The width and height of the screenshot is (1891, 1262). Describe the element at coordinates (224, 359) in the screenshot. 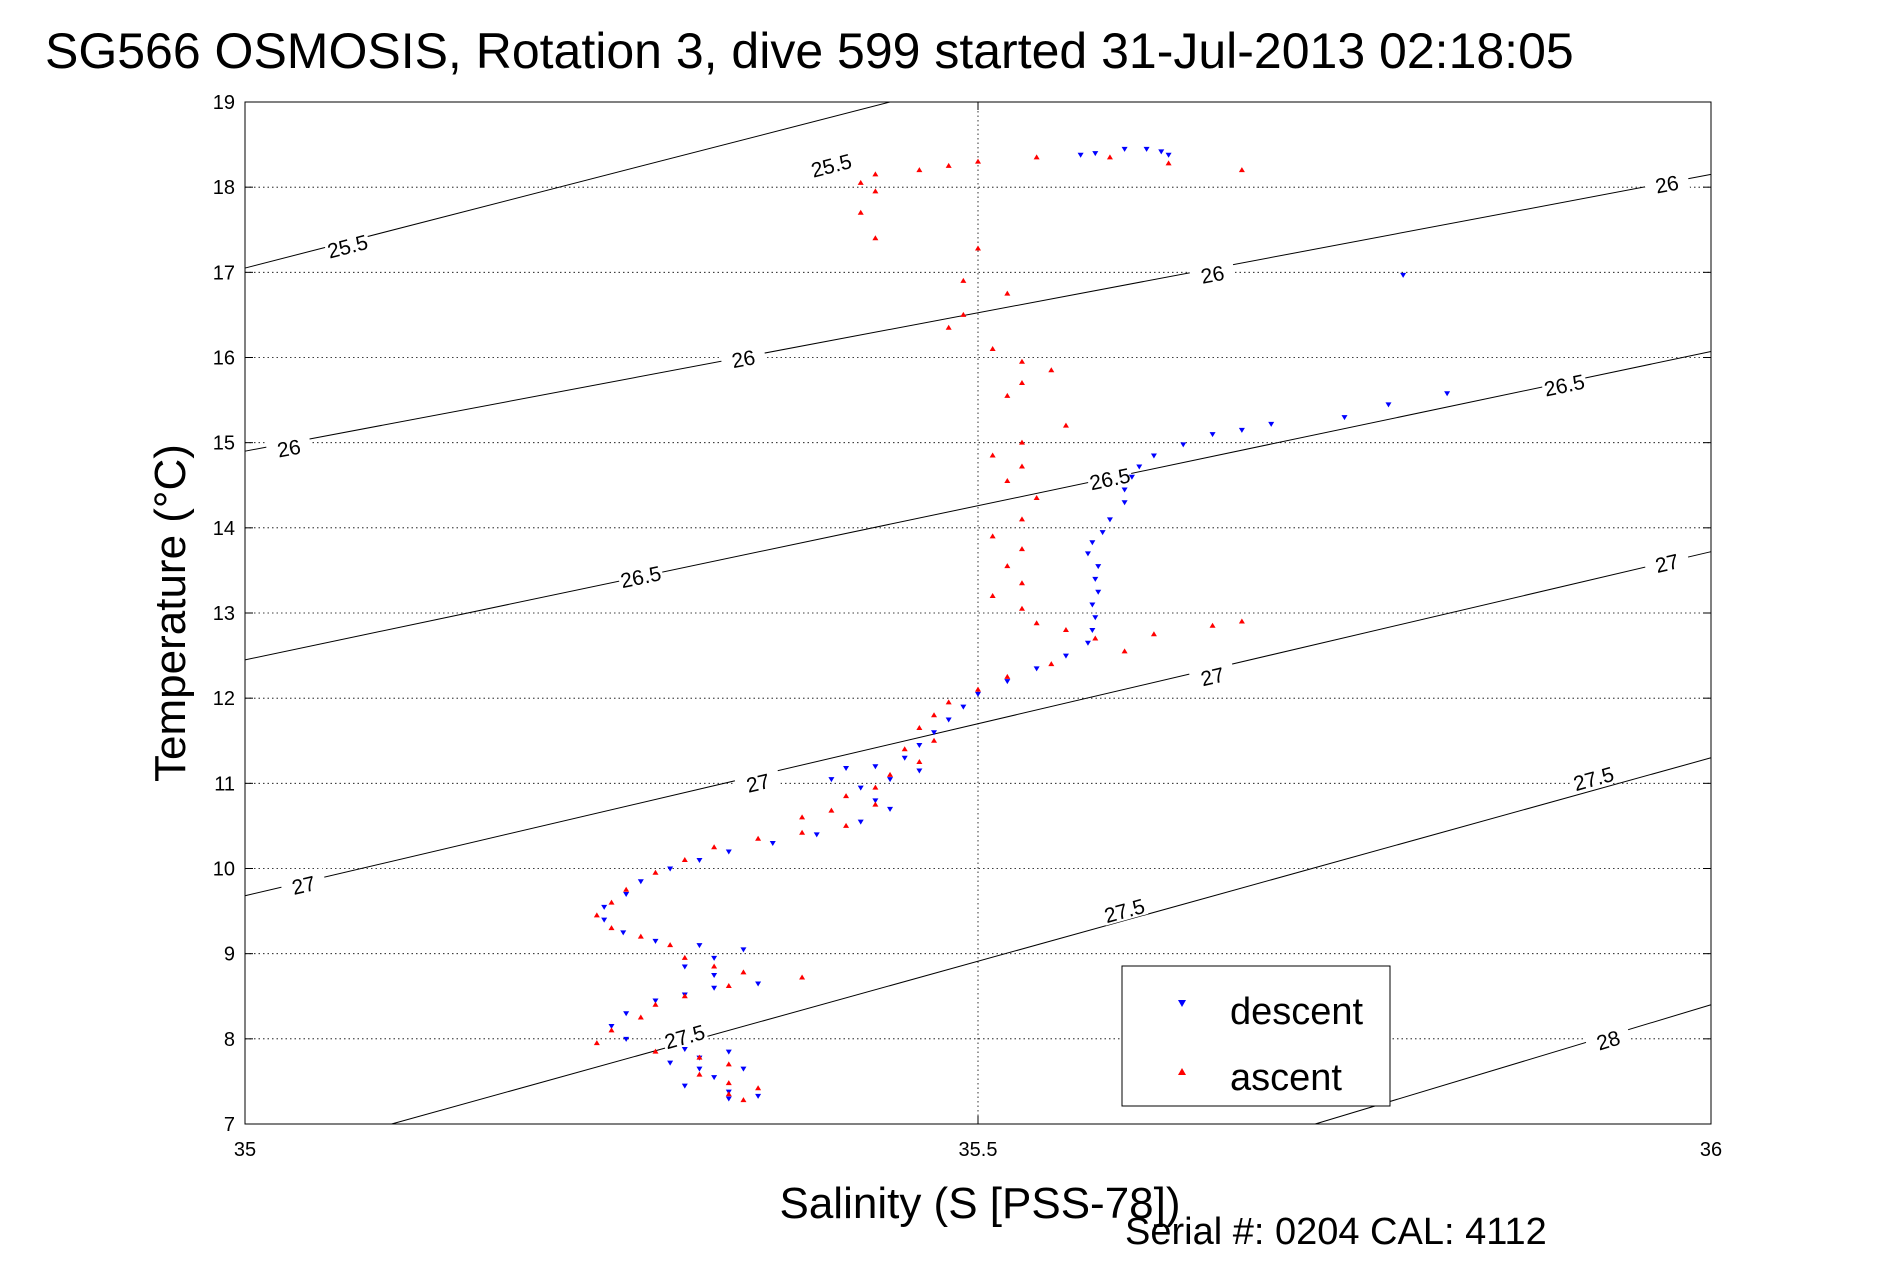

I see `y-tick-label: 16` at that location.